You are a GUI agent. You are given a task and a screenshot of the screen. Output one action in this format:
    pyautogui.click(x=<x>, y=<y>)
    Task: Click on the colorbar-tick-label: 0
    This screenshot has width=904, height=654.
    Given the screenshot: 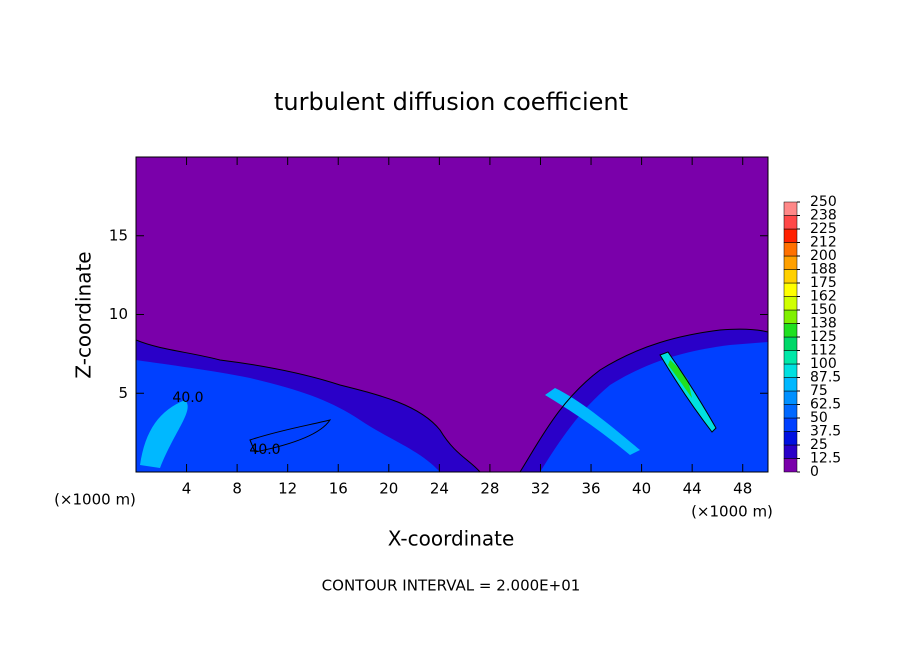 What is the action you would take?
    pyautogui.click(x=814, y=472)
    